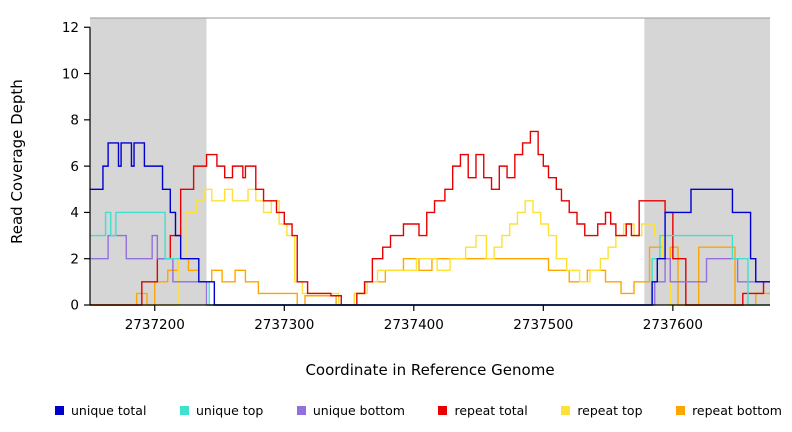  What do you see at coordinates (610, 410) in the screenshot?
I see `legend-label: repeat top` at bounding box center [610, 410].